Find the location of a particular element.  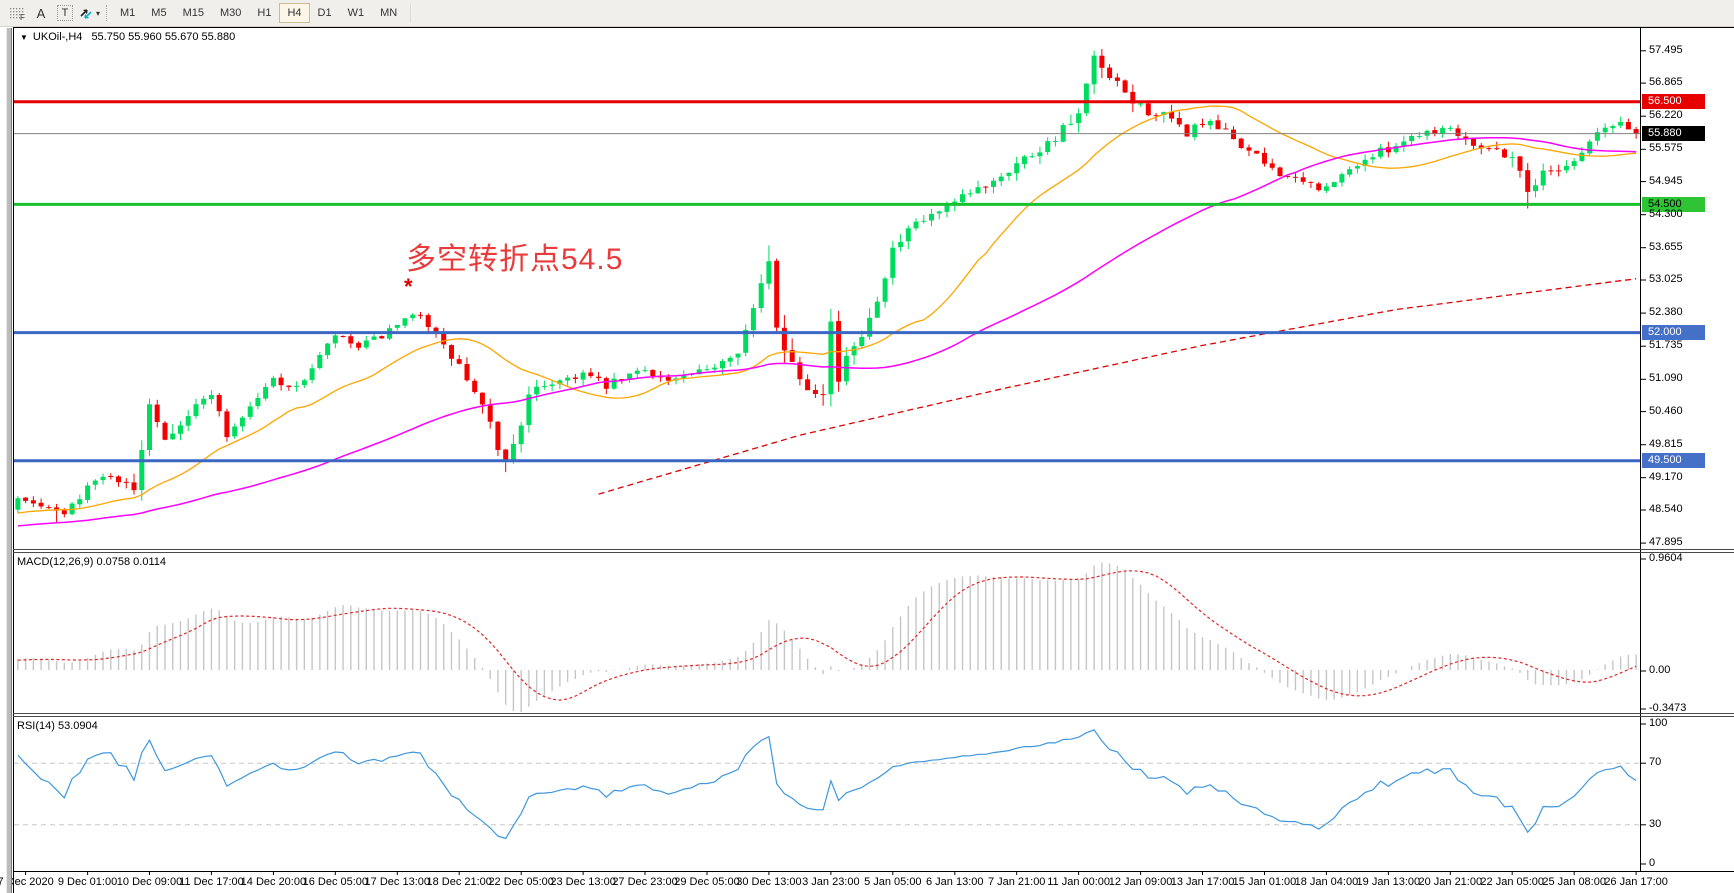

time-axis-label: 12 Jan 09:00 is located at coordinates (1140, 882).